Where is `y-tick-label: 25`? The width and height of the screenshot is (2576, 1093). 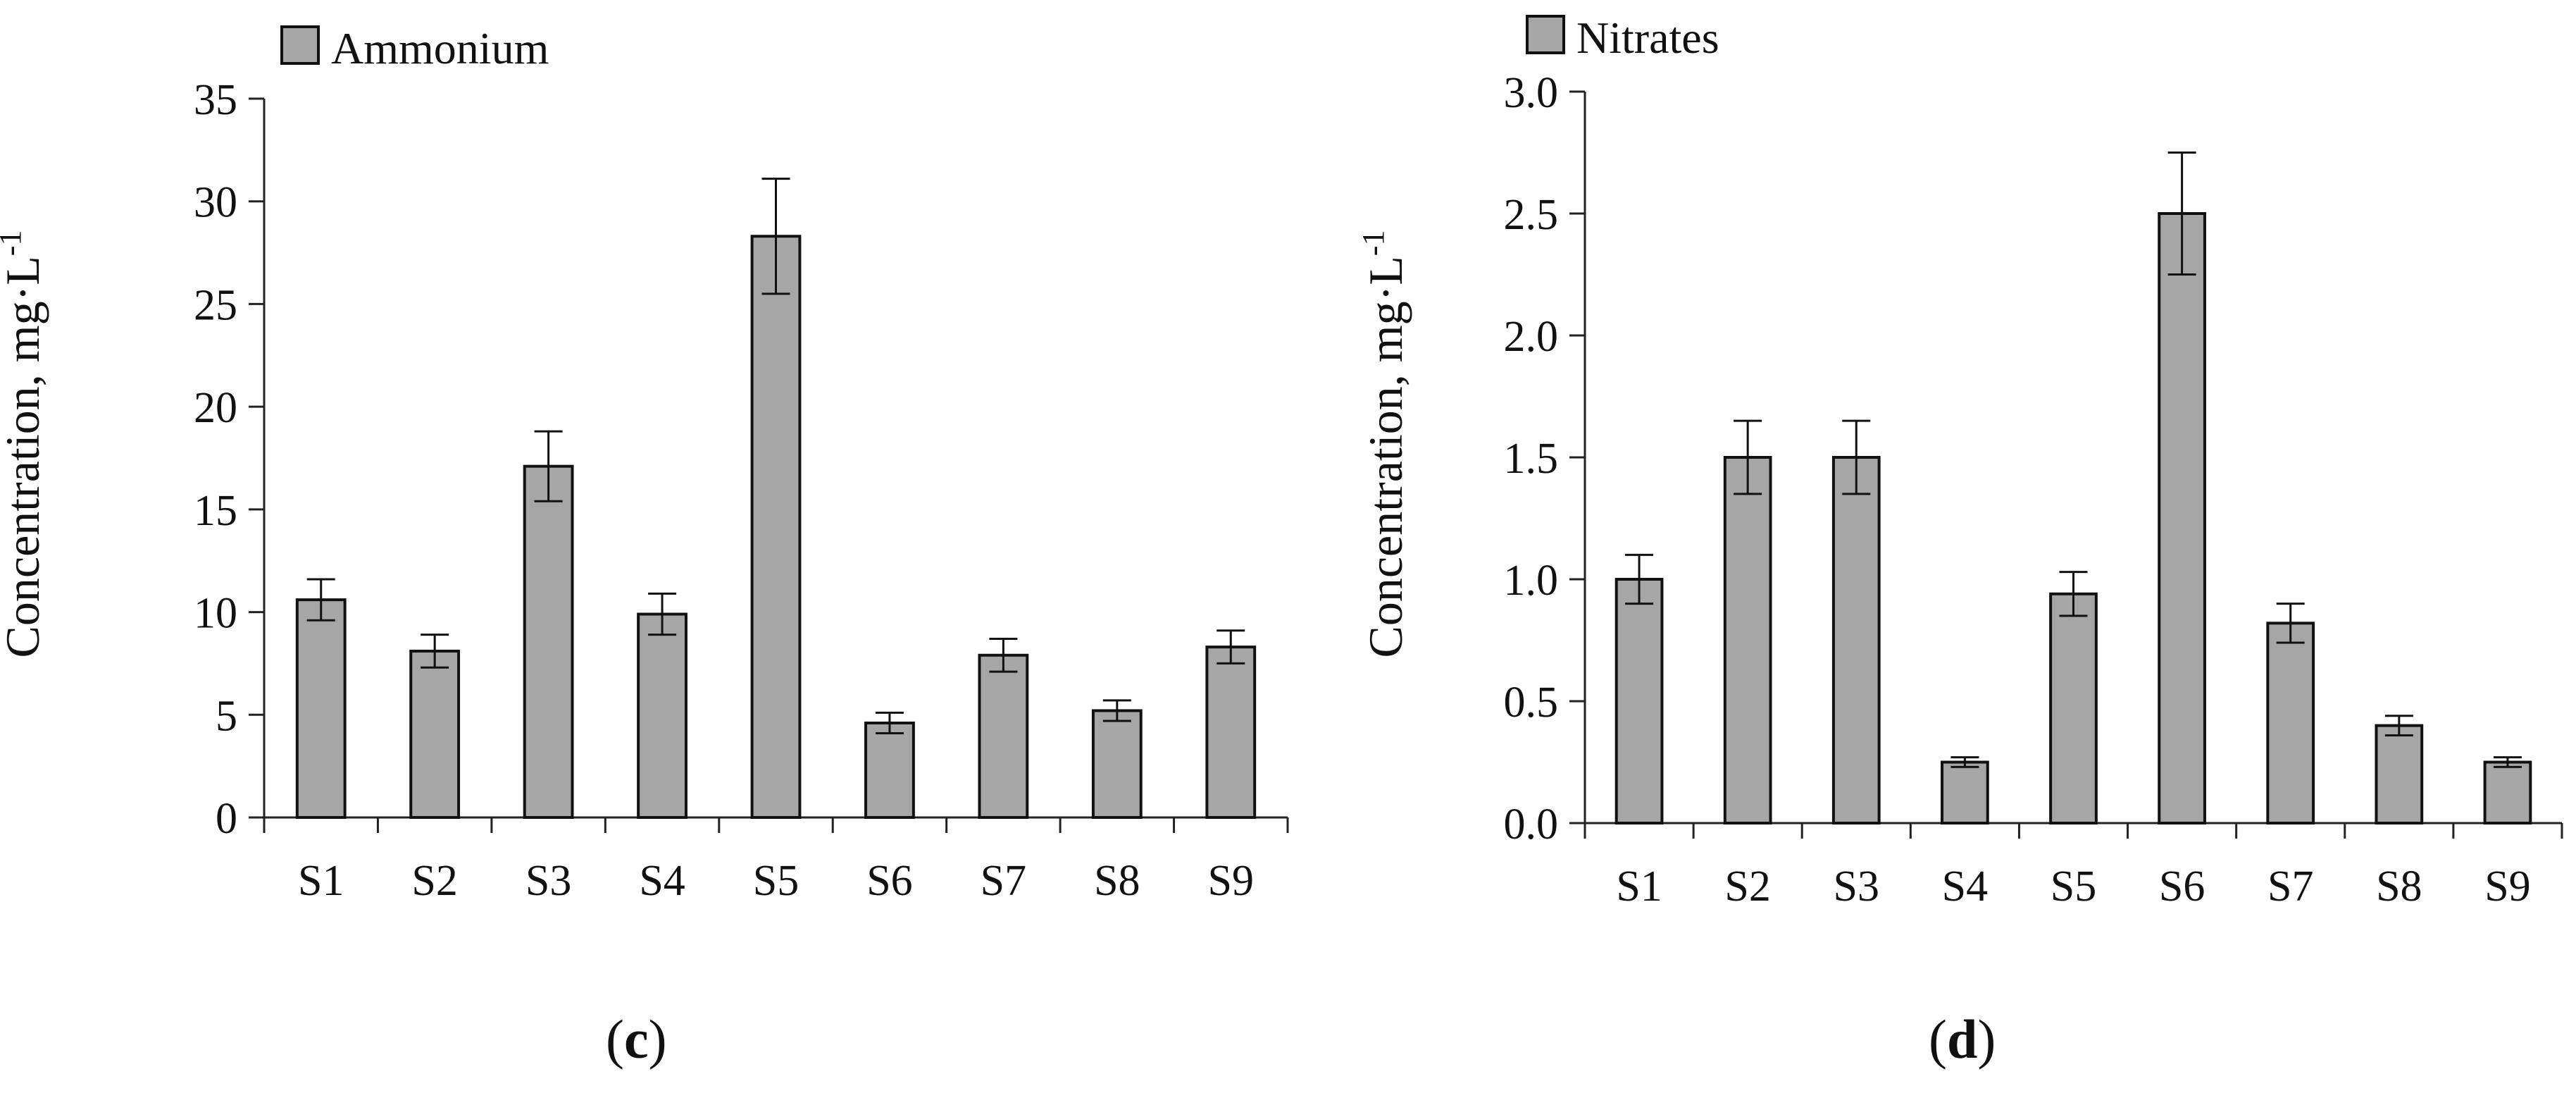 y-tick-label: 25 is located at coordinates (215, 305).